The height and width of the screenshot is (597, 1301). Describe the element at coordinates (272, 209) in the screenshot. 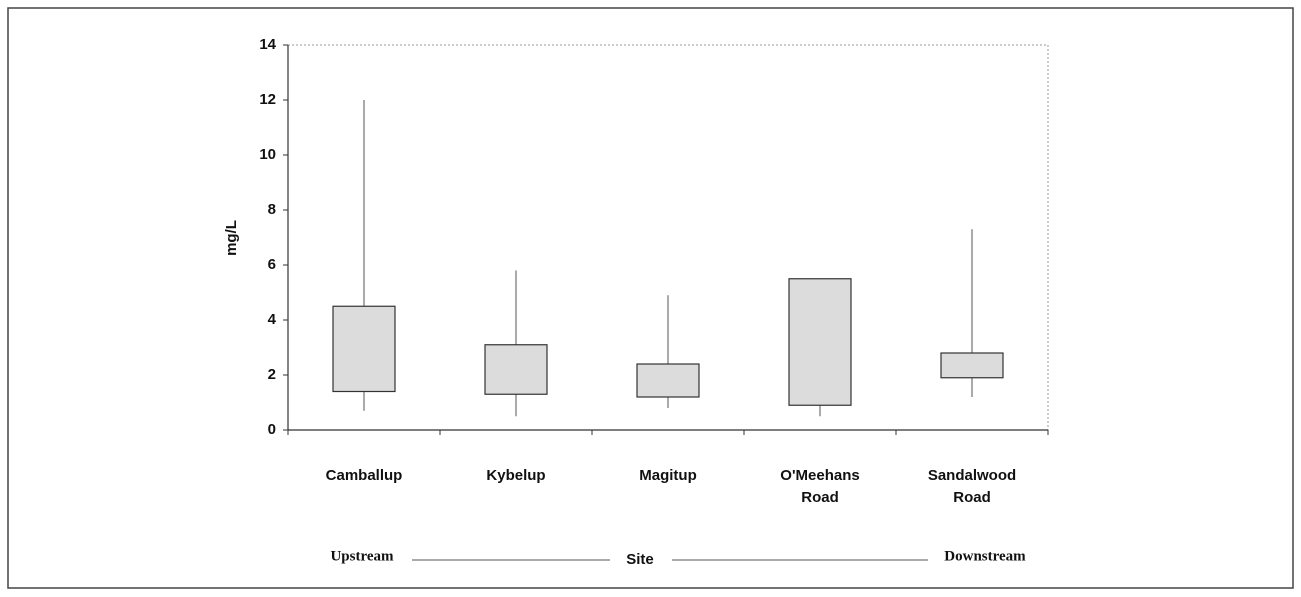

I see `y-tick-label: 8` at that location.